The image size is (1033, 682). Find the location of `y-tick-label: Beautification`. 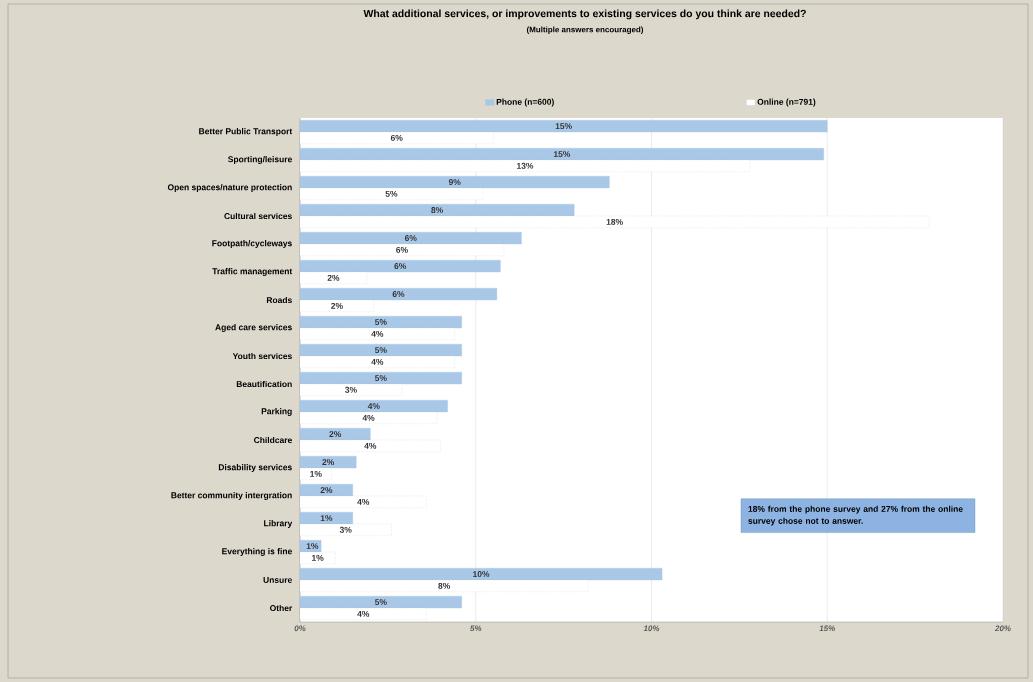

y-tick-label: Beautification is located at coordinates (264, 384).